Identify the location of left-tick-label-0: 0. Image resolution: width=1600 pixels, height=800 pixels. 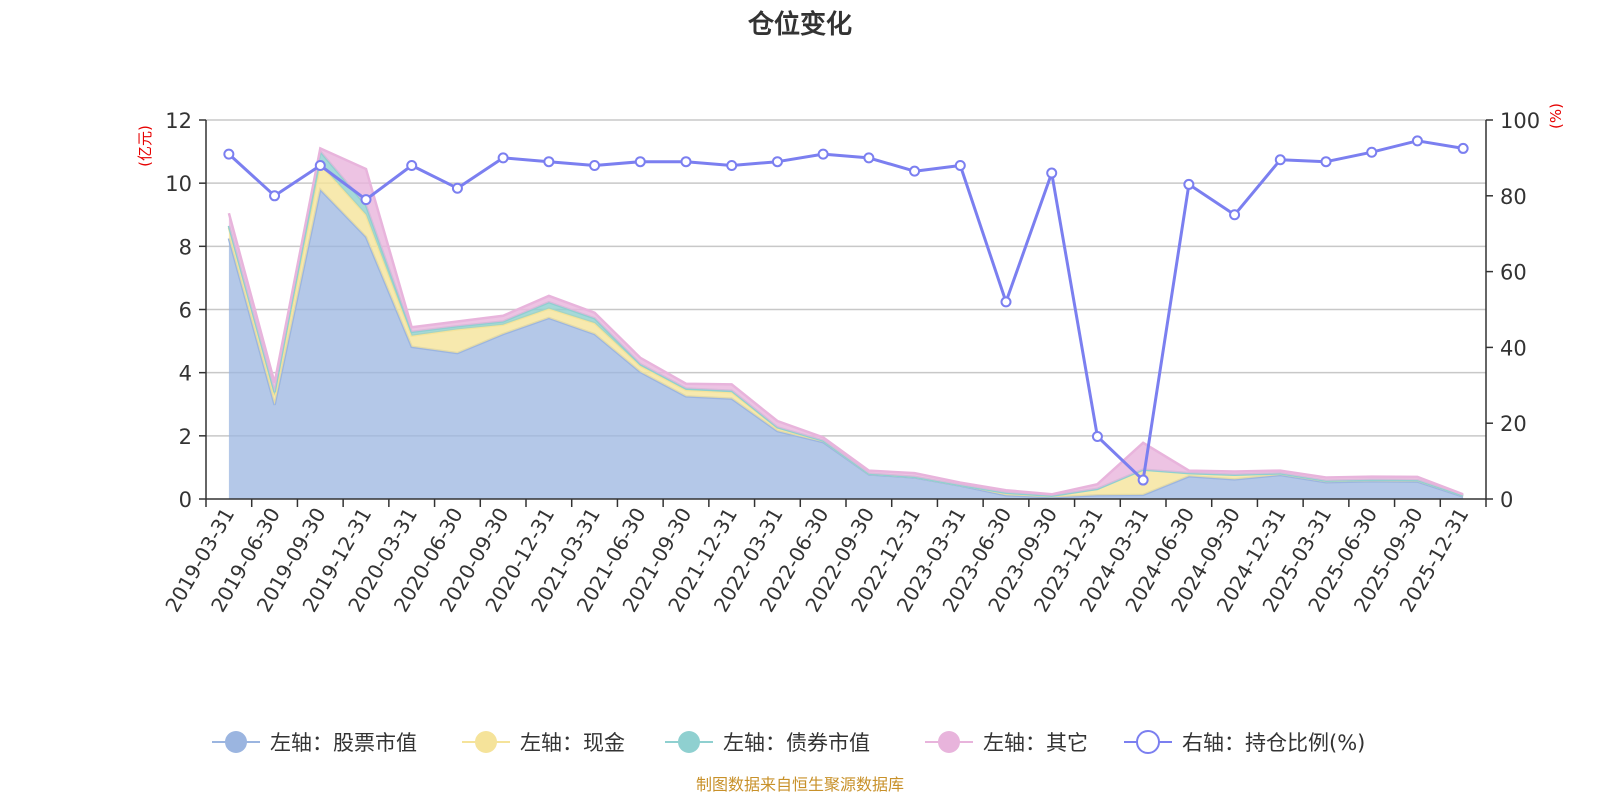
(185, 500).